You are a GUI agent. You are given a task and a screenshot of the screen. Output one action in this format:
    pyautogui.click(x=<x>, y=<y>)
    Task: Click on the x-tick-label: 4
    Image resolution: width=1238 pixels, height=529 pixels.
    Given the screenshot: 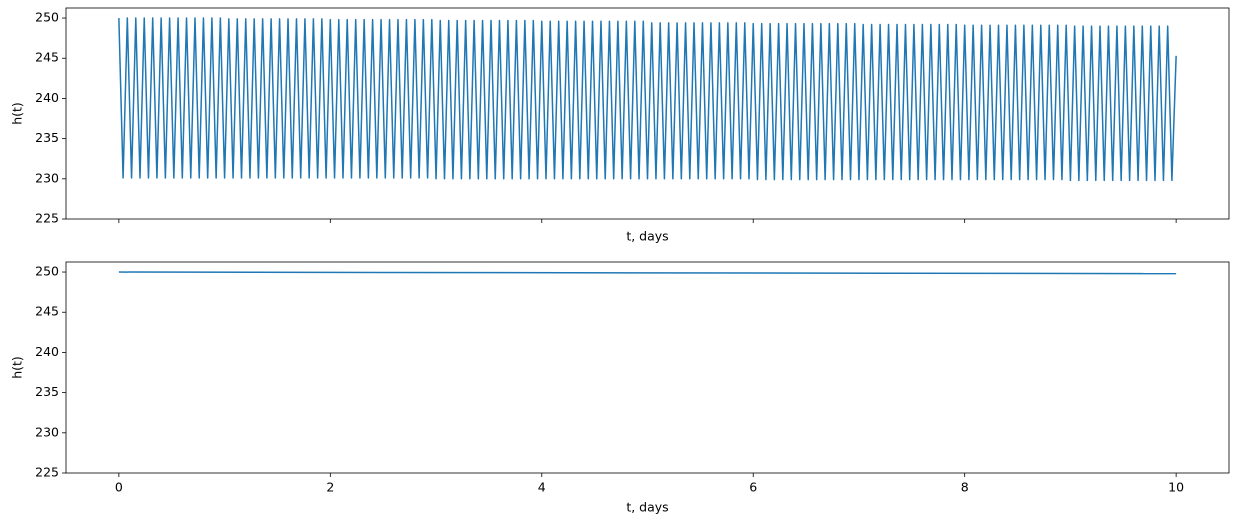 What is the action you would take?
    pyautogui.click(x=542, y=487)
    